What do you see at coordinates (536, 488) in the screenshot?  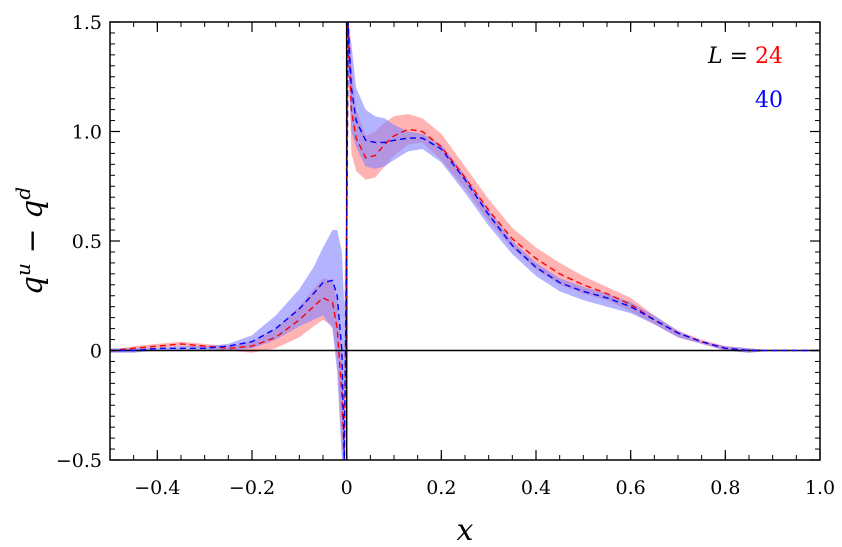 I see `x-tick-label: 0.4` at bounding box center [536, 488].